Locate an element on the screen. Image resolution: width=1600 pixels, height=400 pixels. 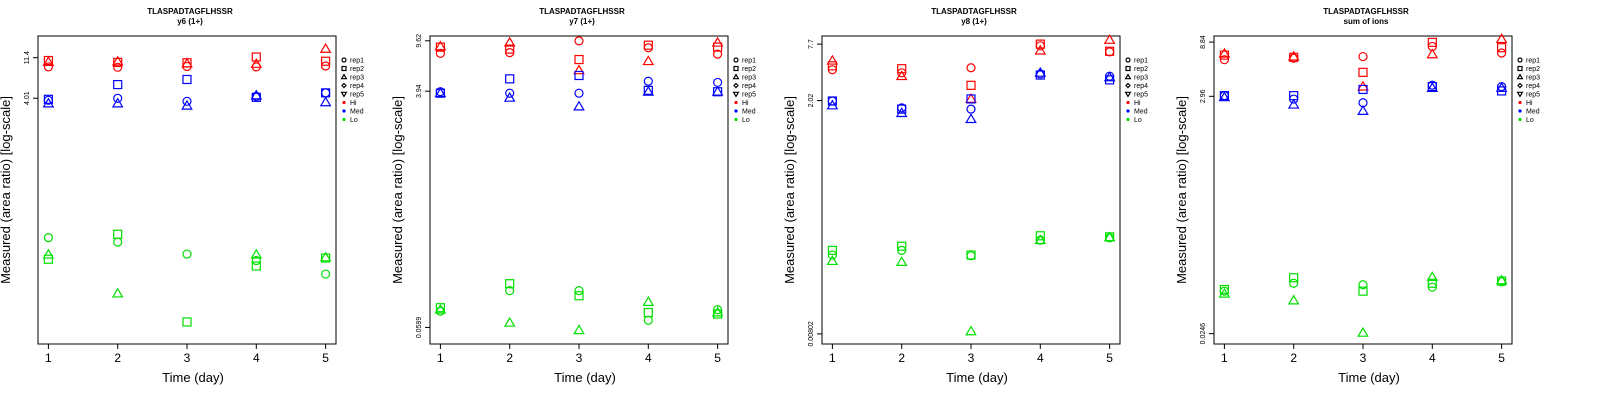
x-axis-label: Time (day) is located at coordinates (977, 377).